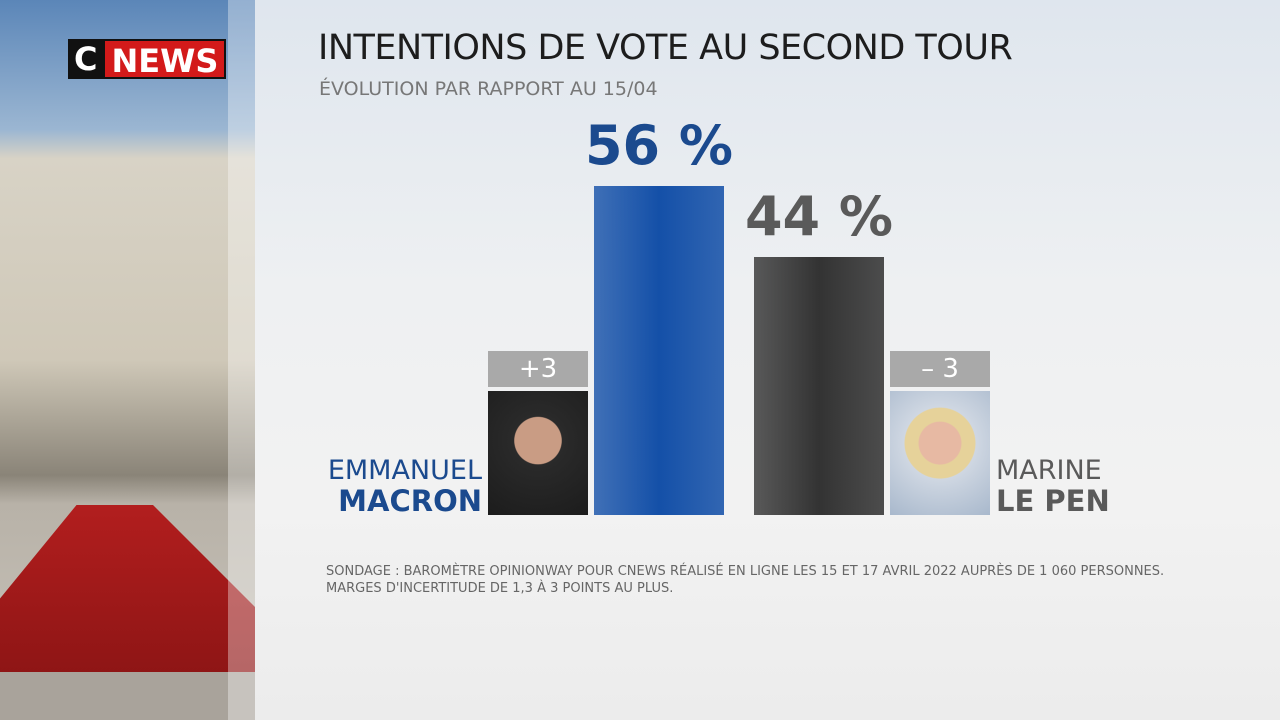  I want to click on gravel, so click(127, 696).